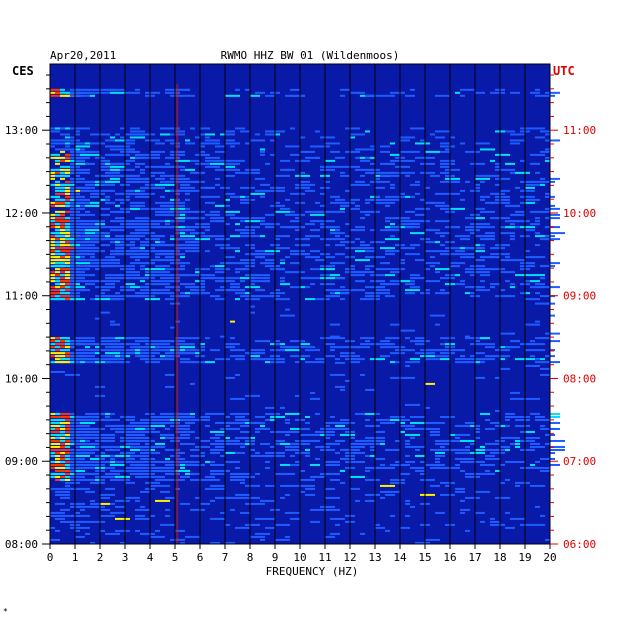  What do you see at coordinates (449, 557) in the screenshot?
I see `x-tick-label: 16` at bounding box center [449, 557].